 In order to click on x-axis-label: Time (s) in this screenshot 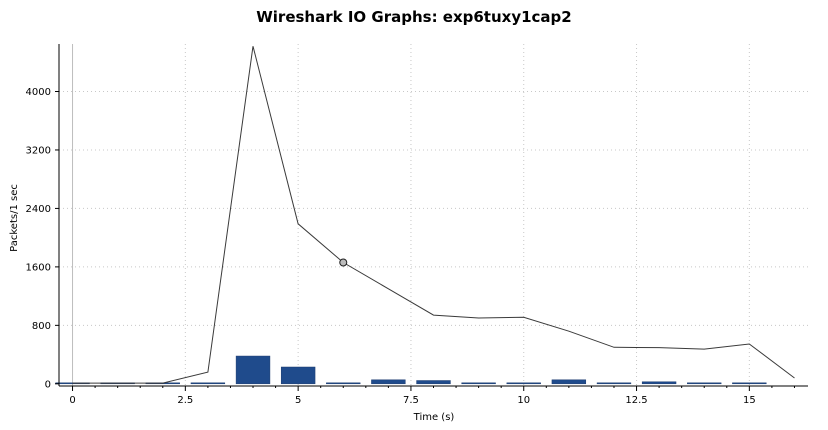, I will do `click(434, 417)`.